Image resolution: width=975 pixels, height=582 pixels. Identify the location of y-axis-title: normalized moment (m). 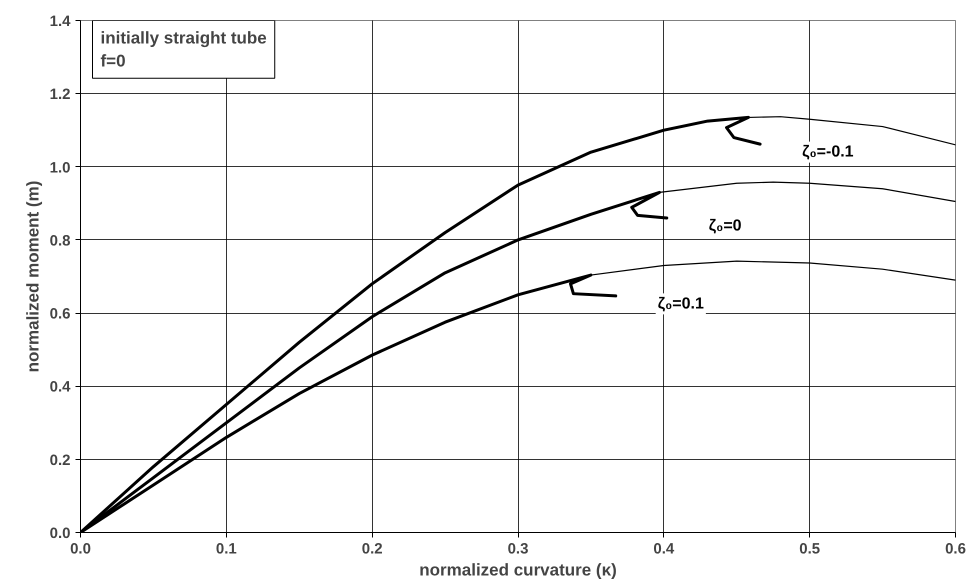
(33, 276).